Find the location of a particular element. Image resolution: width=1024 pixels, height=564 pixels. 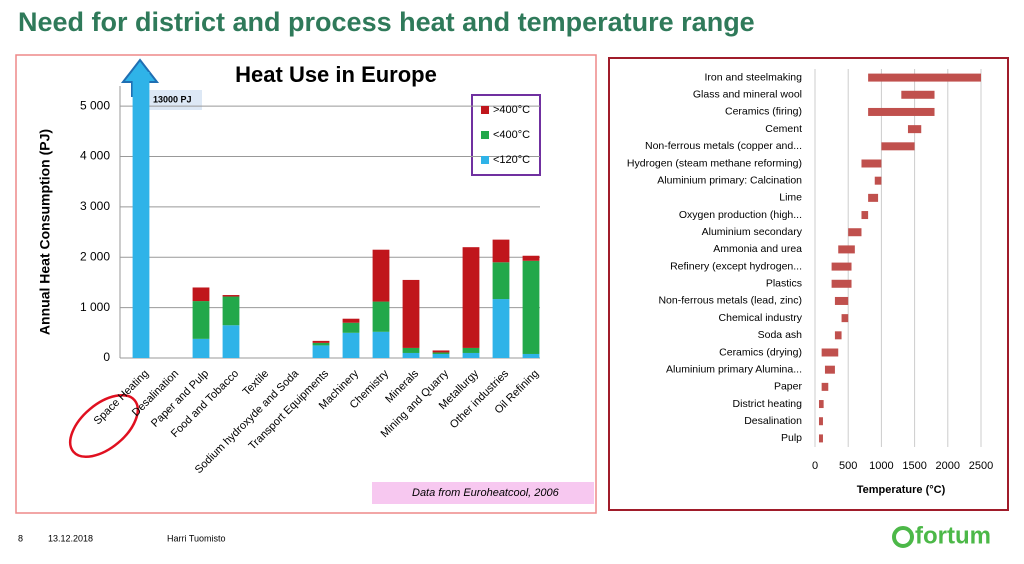

legend-label: >400°C is located at coordinates (511, 110).